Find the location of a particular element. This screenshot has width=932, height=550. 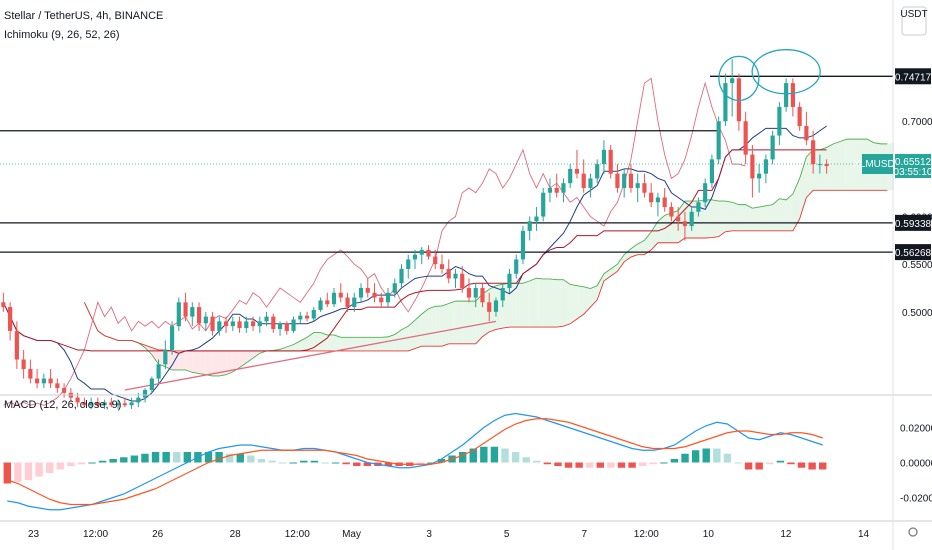

trend-line is located at coordinates (310, 355).